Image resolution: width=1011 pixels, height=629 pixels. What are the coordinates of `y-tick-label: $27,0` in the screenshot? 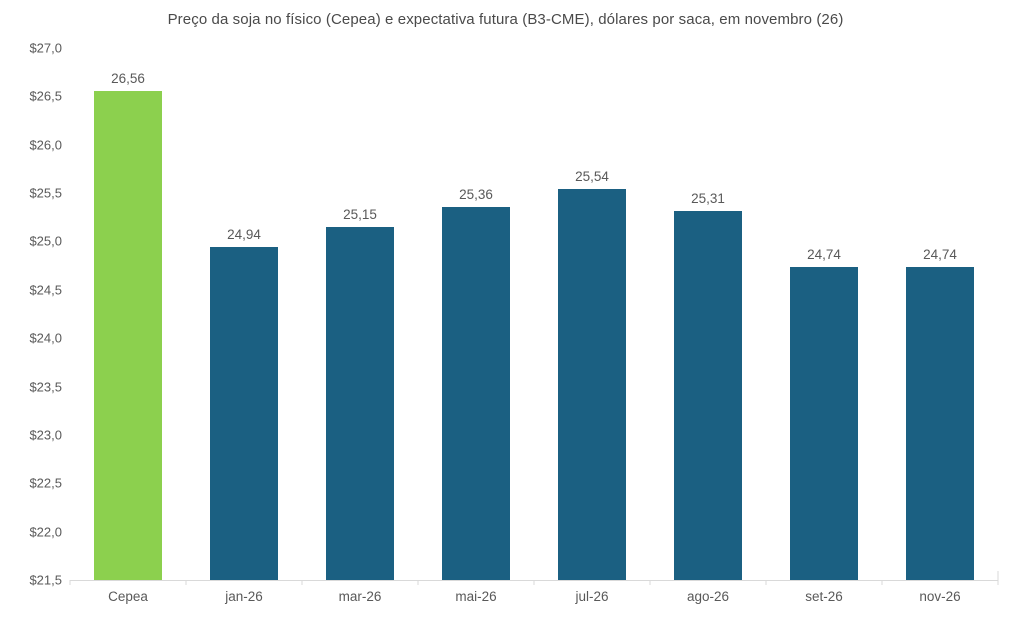 It's located at (45, 48).